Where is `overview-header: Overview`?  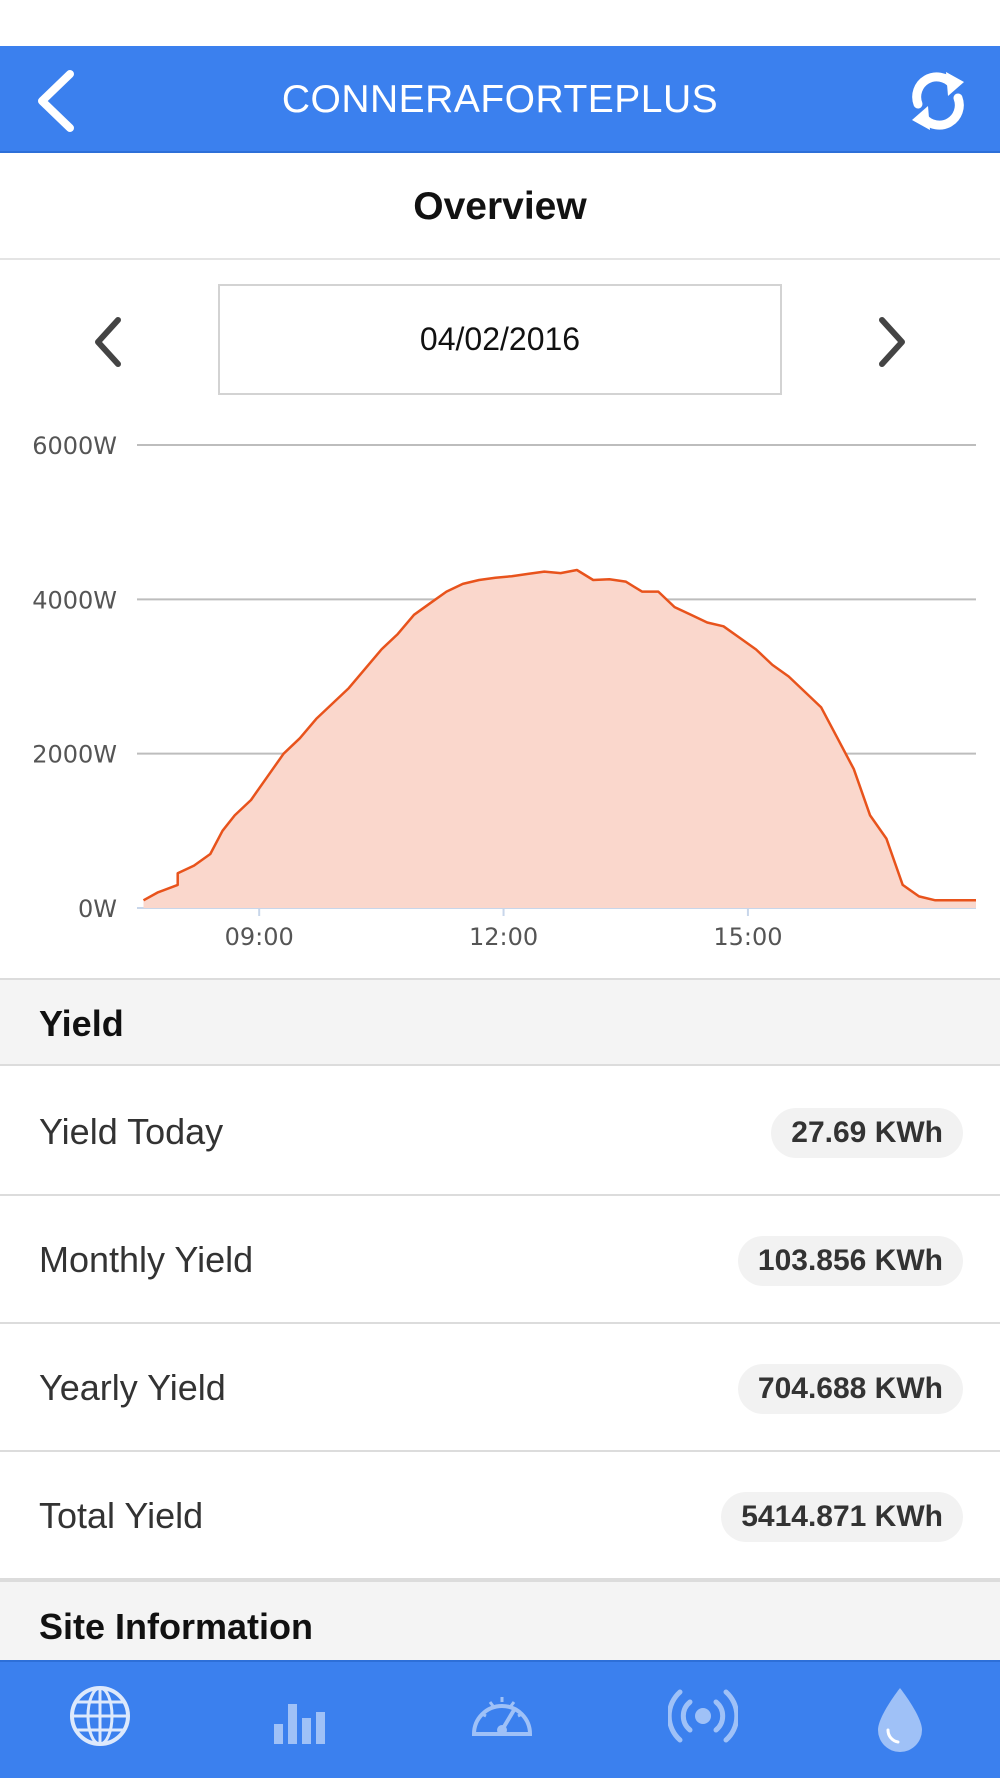
overview-header: Overview is located at coordinates (500, 206).